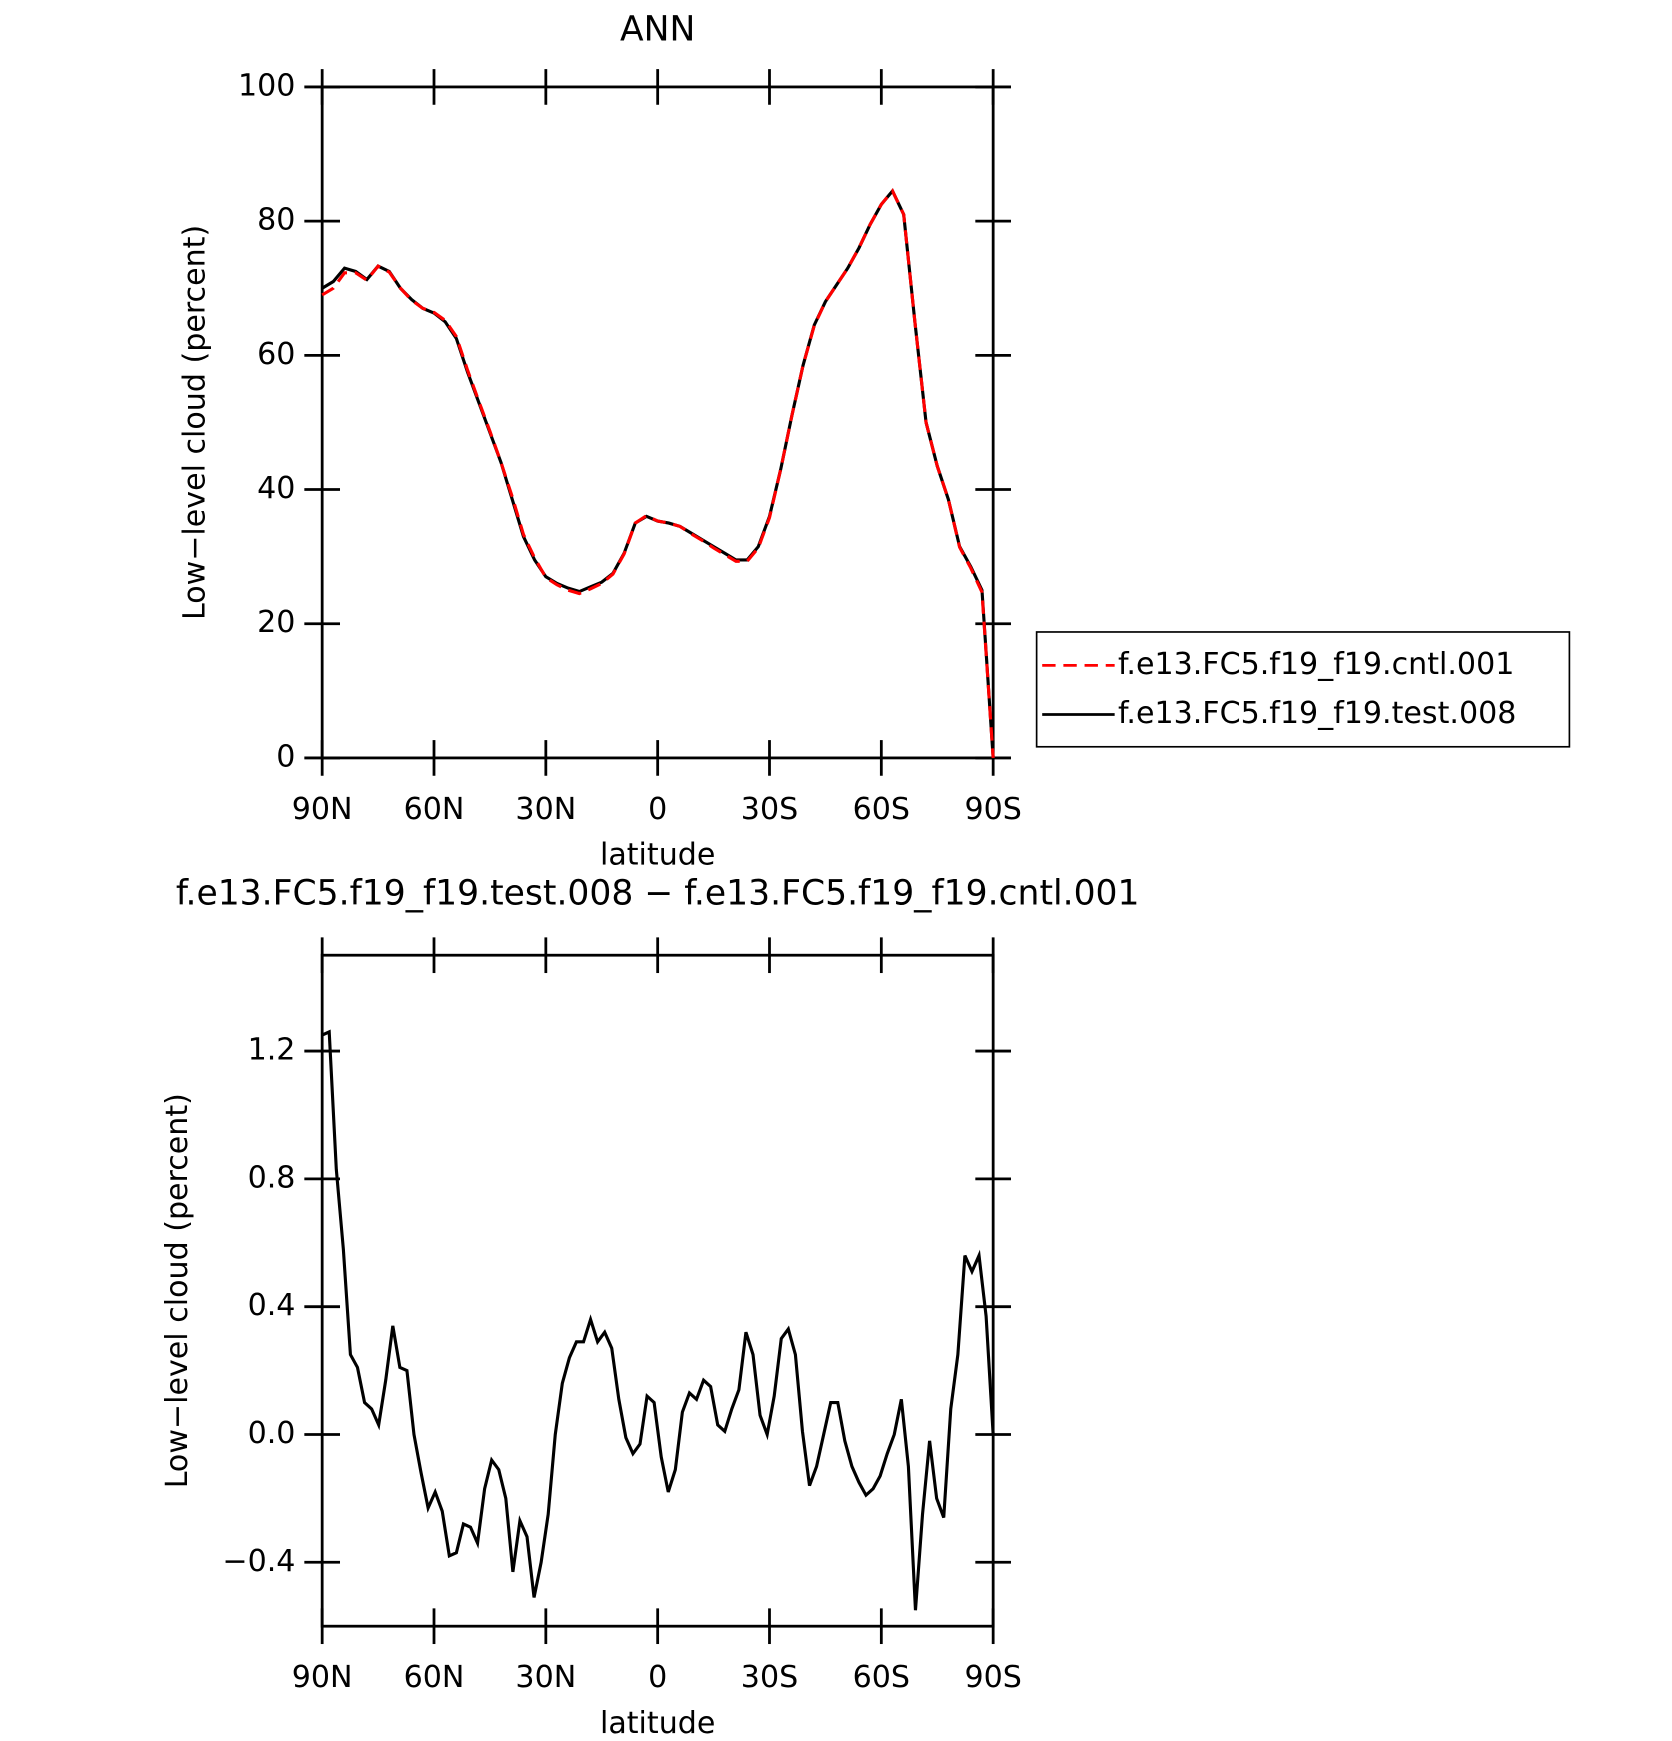 The width and height of the screenshot is (1672, 1741). What do you see at coordinates (276, 488) in the screenshot?
I see `y-tick-label: 40` at bounding box center [276, 488].